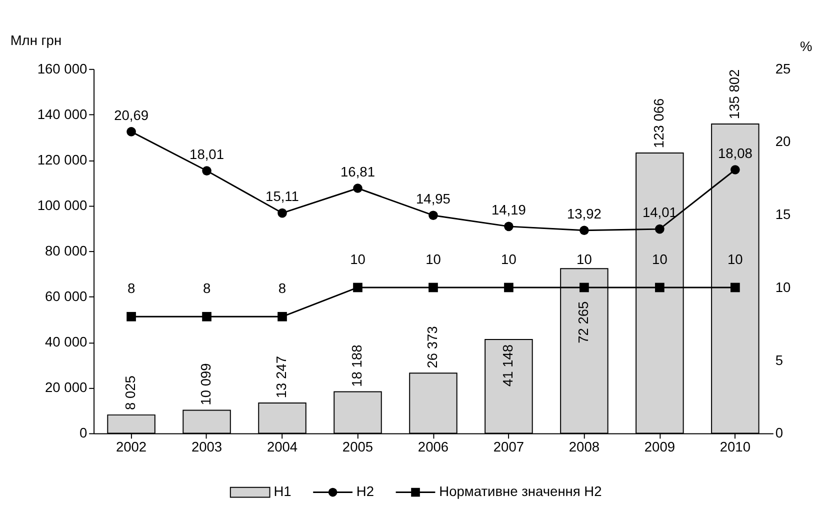 This screenshot has height=524, width=832. What do you see at coordinates (508, 210) in the screenshot?
I see `data-label: 14,19` at bounding box center [508, 210].